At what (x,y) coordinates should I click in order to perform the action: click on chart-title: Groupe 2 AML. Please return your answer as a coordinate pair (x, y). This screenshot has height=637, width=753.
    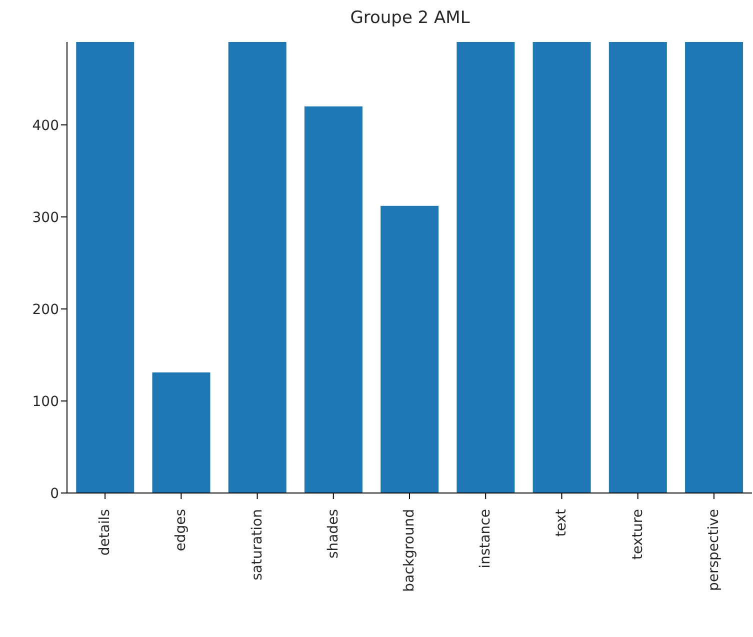
    Looking at the image, I should click on (410, 18).